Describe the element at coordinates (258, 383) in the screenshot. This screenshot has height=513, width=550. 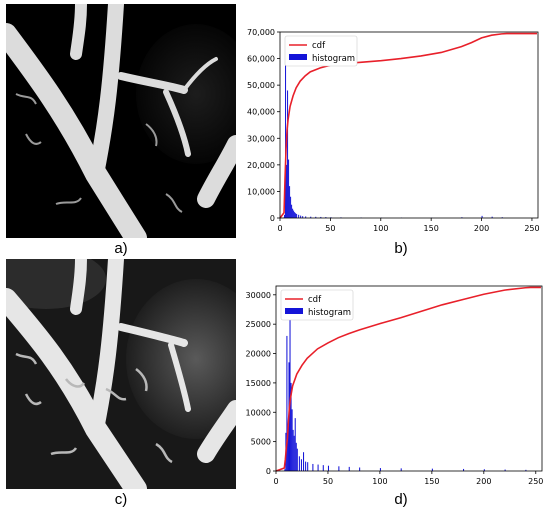
I see `y-tick-label: 15000` at that location.